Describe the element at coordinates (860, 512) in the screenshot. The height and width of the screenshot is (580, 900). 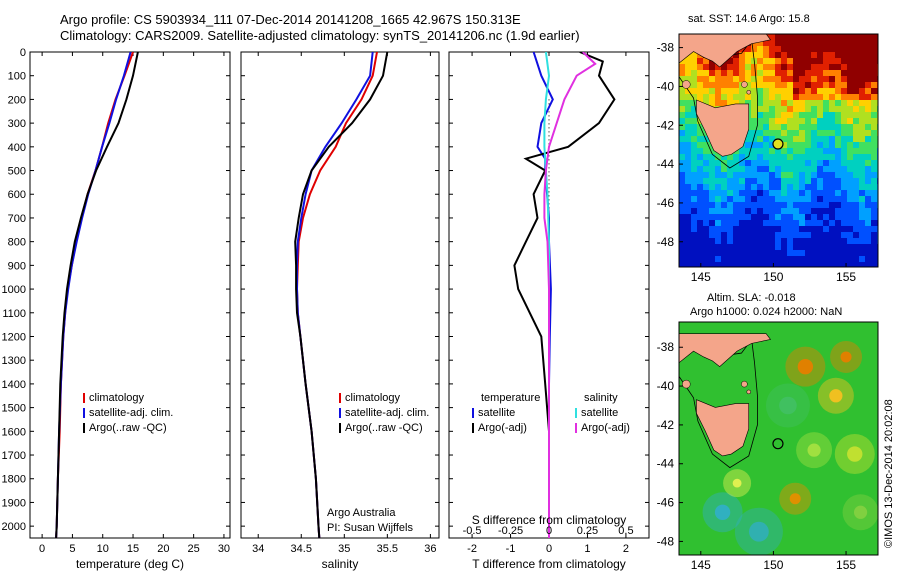
I see `sla-blob` at that location.